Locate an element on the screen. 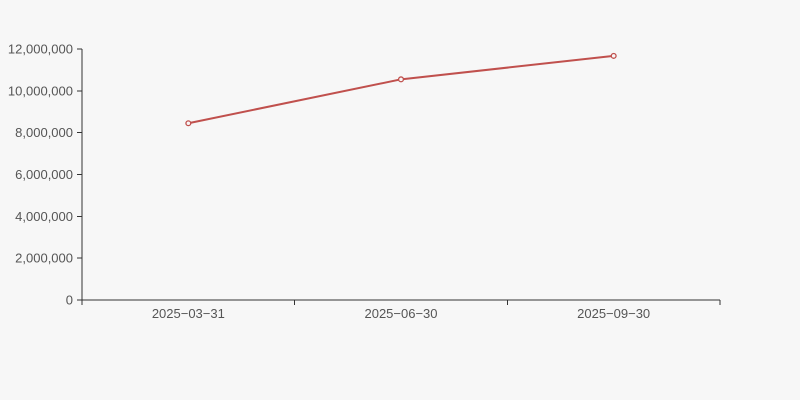  x-axis-tick-label: 2025−09−30 is located at coordinates (613, 313).